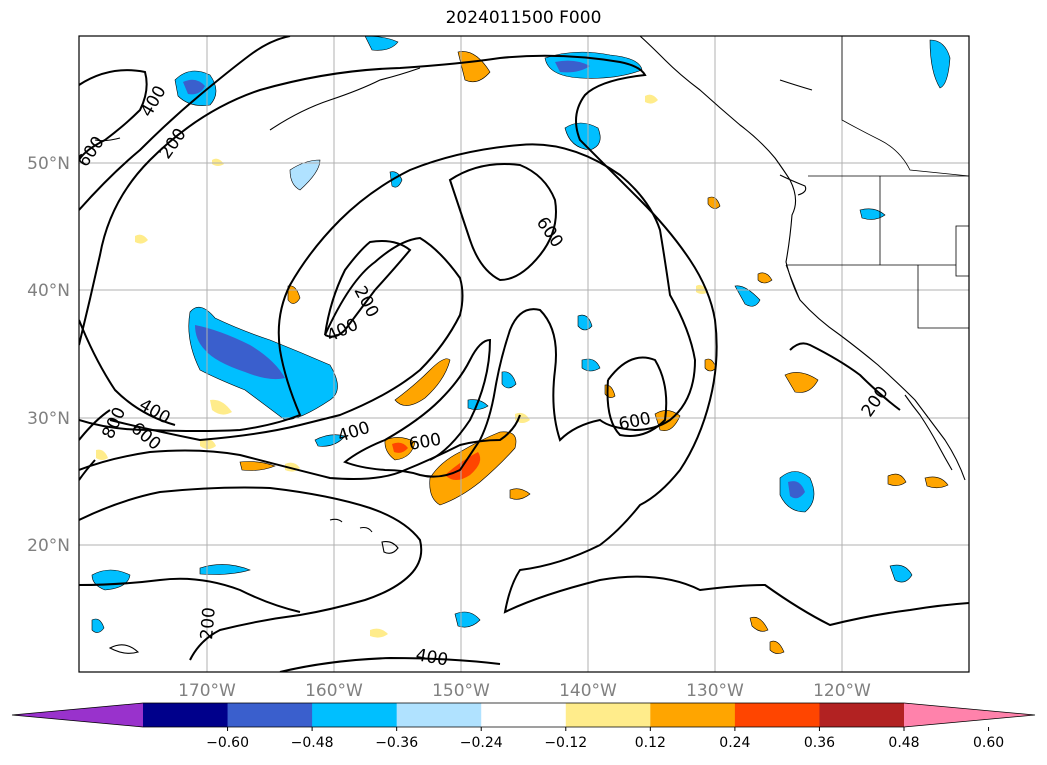 This screenshot has width=1047, height=765. What do you see at coordinates (988, 743) in the screenshot?
I see `colorbar-tick-label: 0.60` at bounding box center [988, 743].